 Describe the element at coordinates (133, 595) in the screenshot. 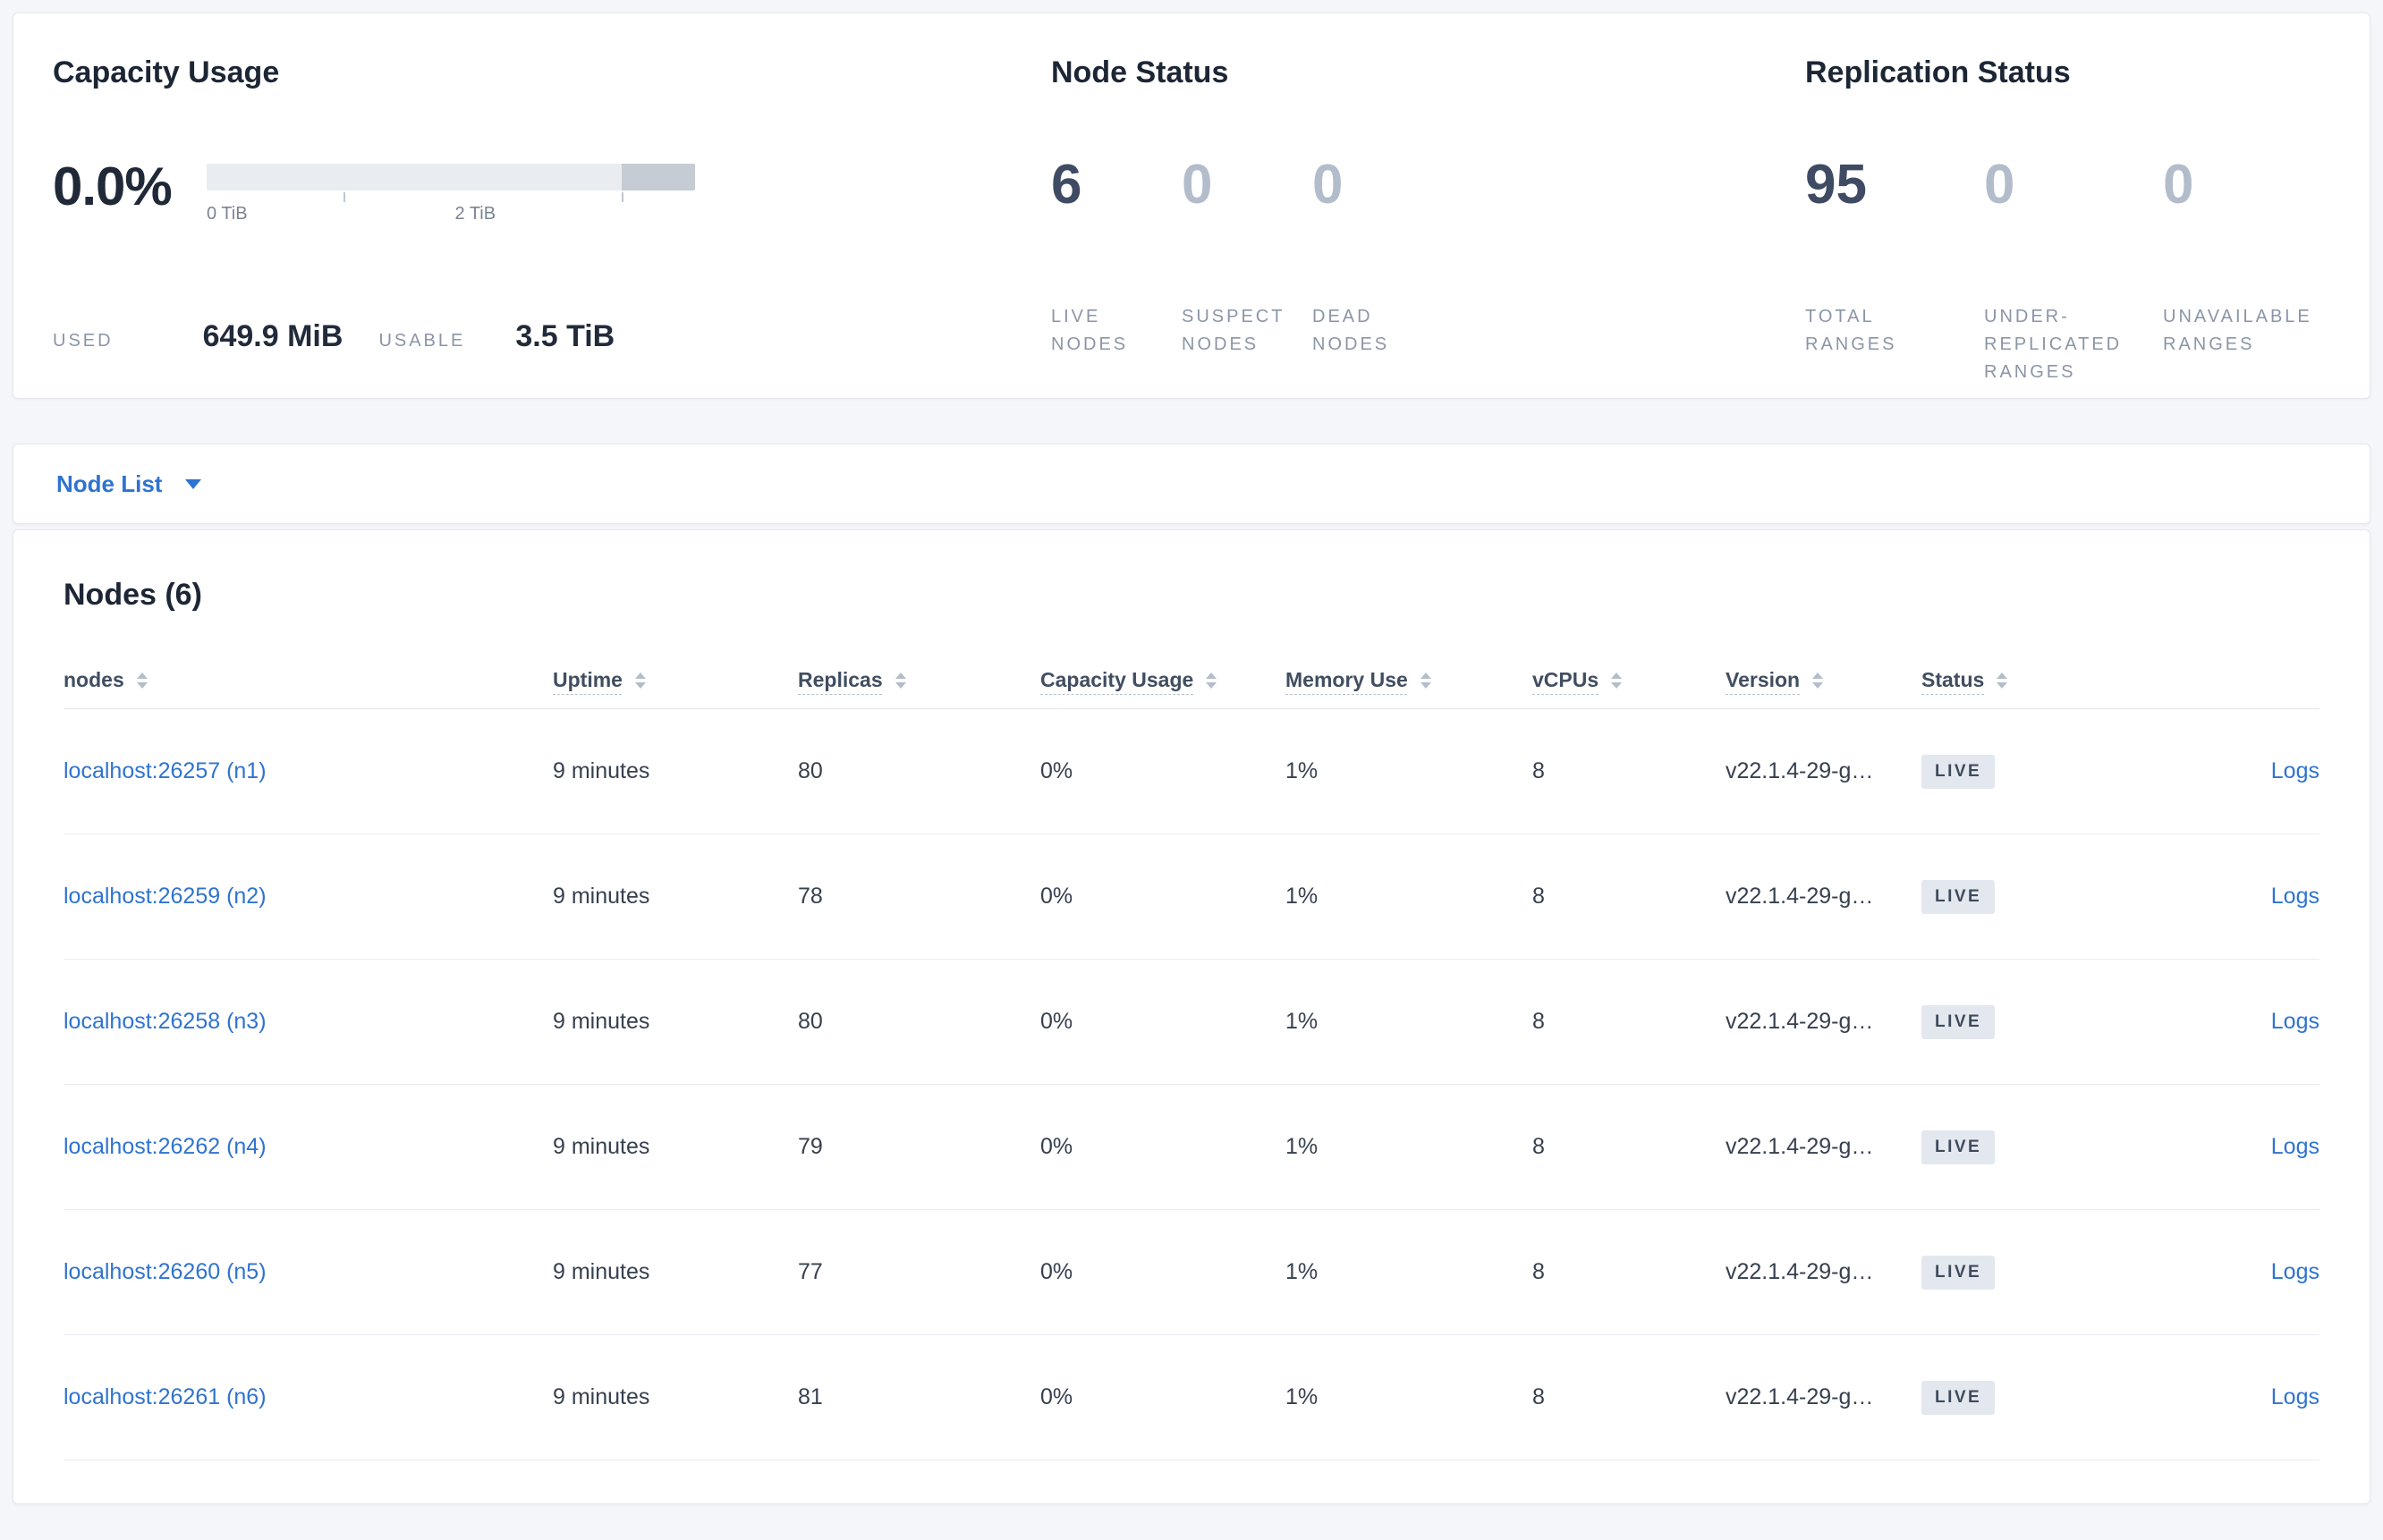

I see `nodes-table-title: Nodes (6)` at that location.